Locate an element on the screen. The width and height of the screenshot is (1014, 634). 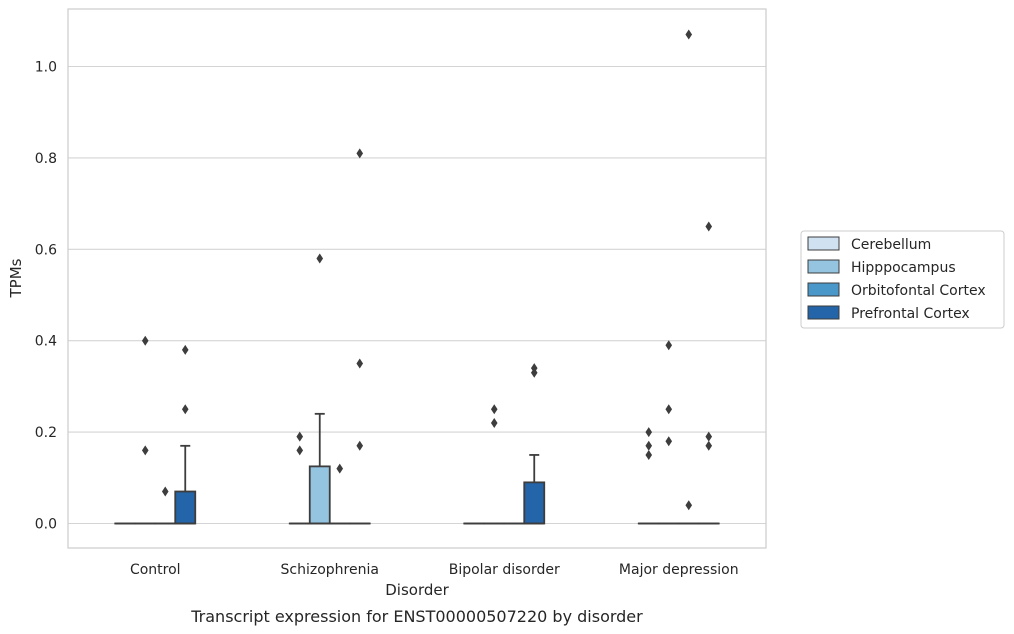
legend-item: Orbitofontal Cortex is located at coordinates (896, 290).